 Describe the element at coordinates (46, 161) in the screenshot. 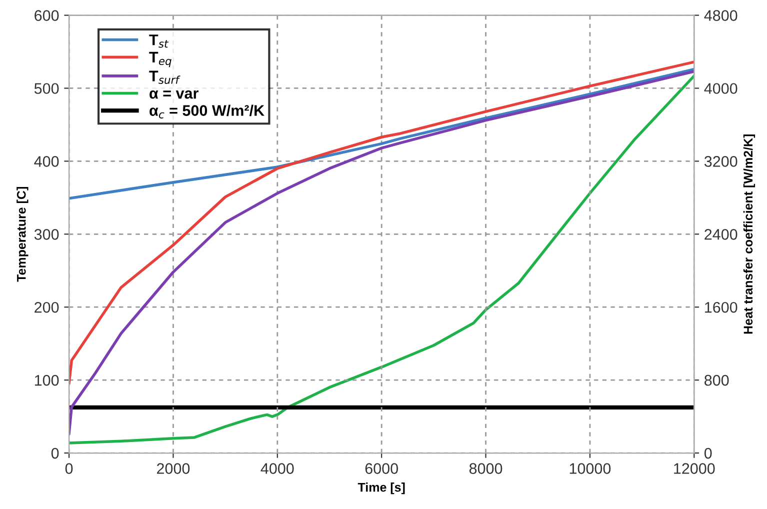

I see `y-tick-label: 400` at that location.